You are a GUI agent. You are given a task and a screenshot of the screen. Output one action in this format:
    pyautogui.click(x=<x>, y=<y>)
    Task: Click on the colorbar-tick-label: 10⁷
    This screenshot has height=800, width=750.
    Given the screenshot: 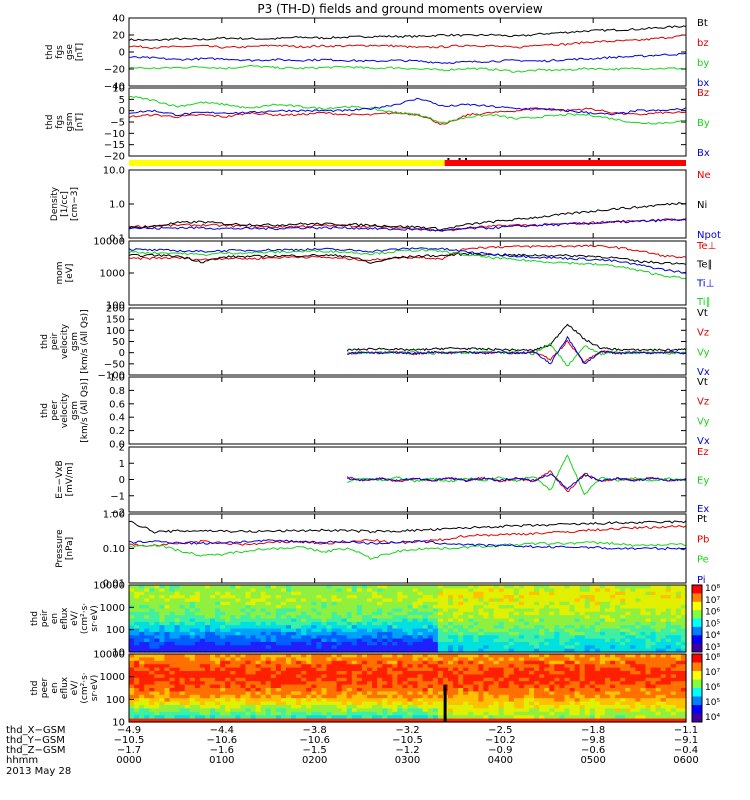 What is the action you would take?
    pyautogui.click(x=712, y=601)
    